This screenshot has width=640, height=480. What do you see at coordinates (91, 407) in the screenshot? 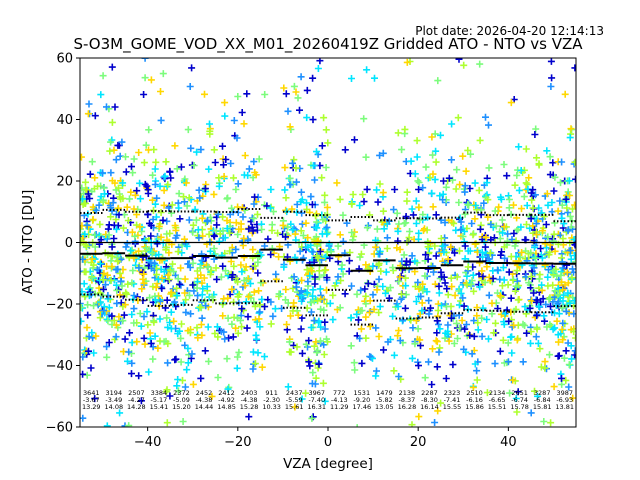
I see `bin-std-label: 13.29` at bounding box center [91, 407].